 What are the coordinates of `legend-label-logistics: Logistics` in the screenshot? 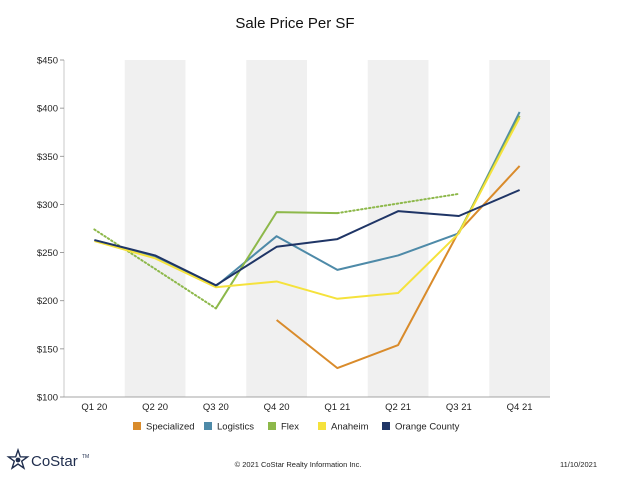 It's located at (235, 427).